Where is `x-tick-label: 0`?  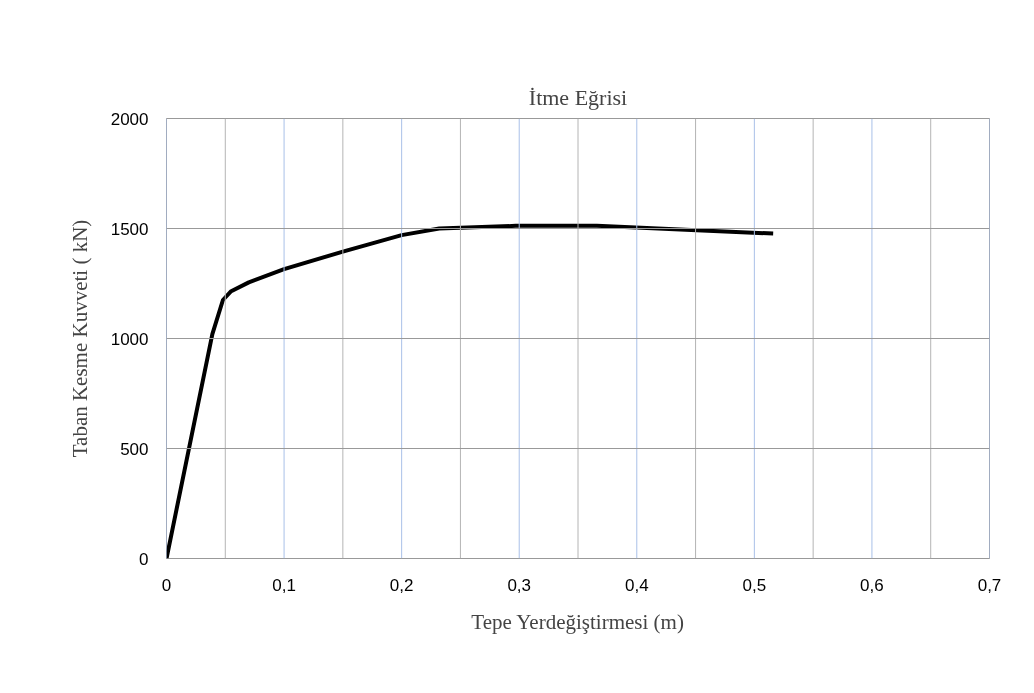 x-tick-label: 0 is located at coordinates (166, 585).